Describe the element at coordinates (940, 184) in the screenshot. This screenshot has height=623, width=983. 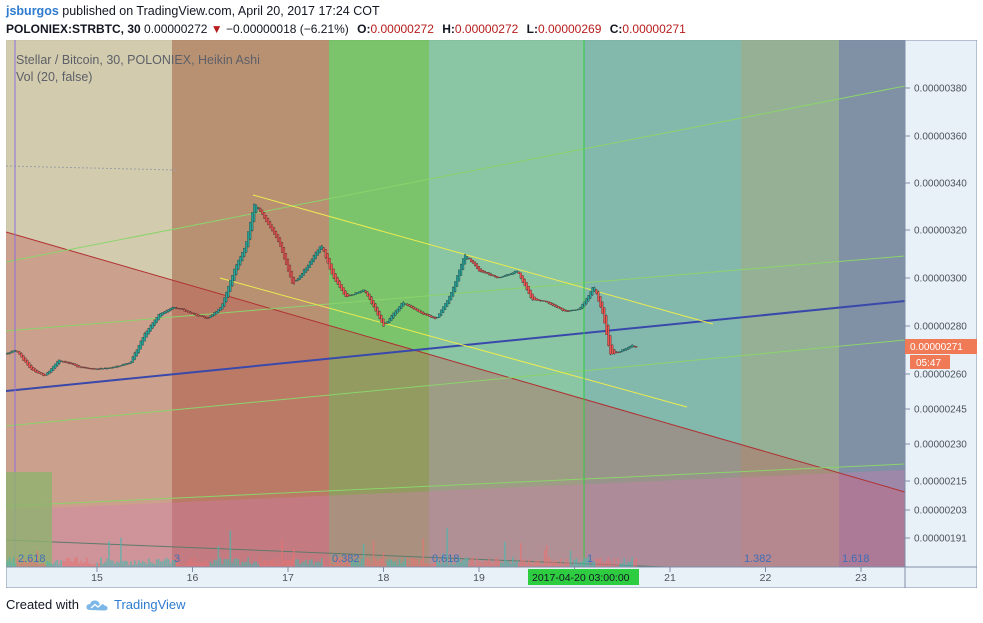
I see `price-tick-label: 0.00000340` at that location.